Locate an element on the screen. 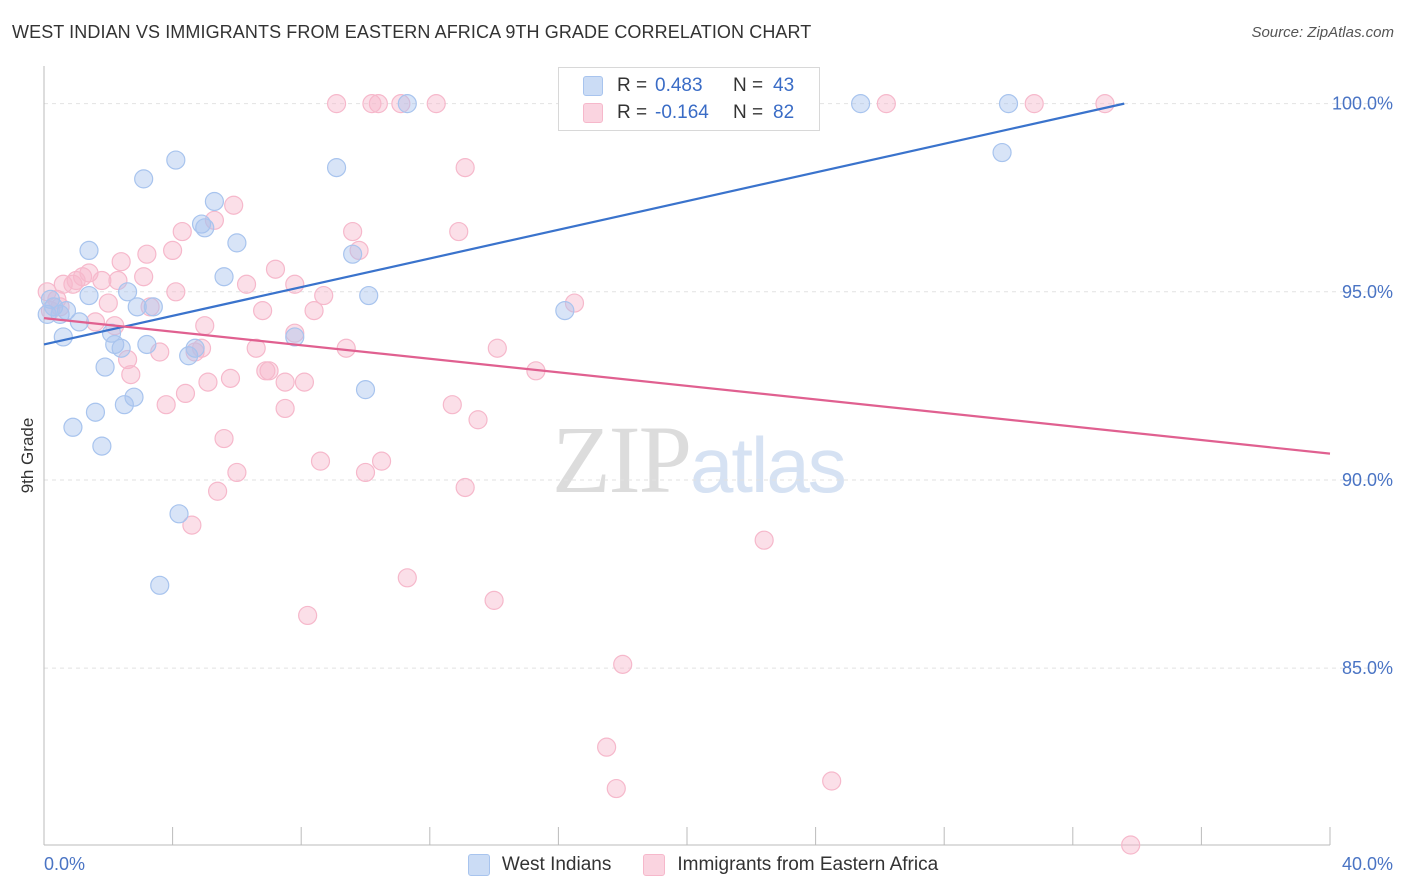 Image resolution: width=1406 pixels, height=892 pixels. stats-legend: R = 0.483 N = 43 R = -0.164 N = 82 is located at coordinates (689, 99).